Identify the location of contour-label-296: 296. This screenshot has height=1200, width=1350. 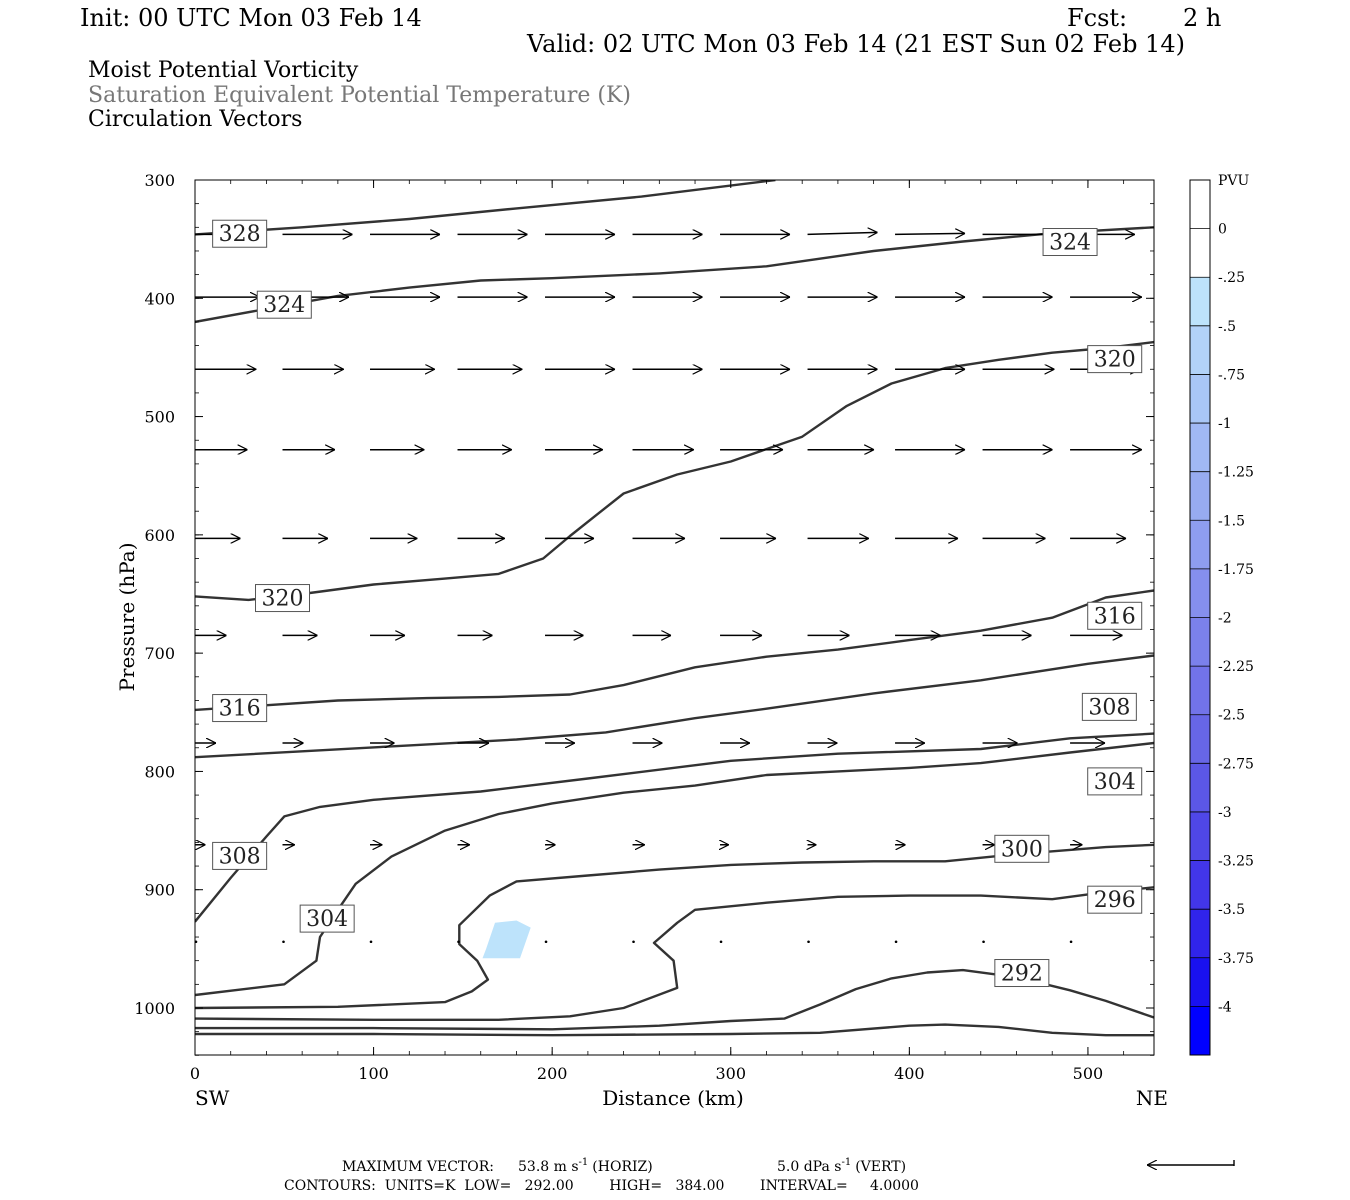
(1115, 899).